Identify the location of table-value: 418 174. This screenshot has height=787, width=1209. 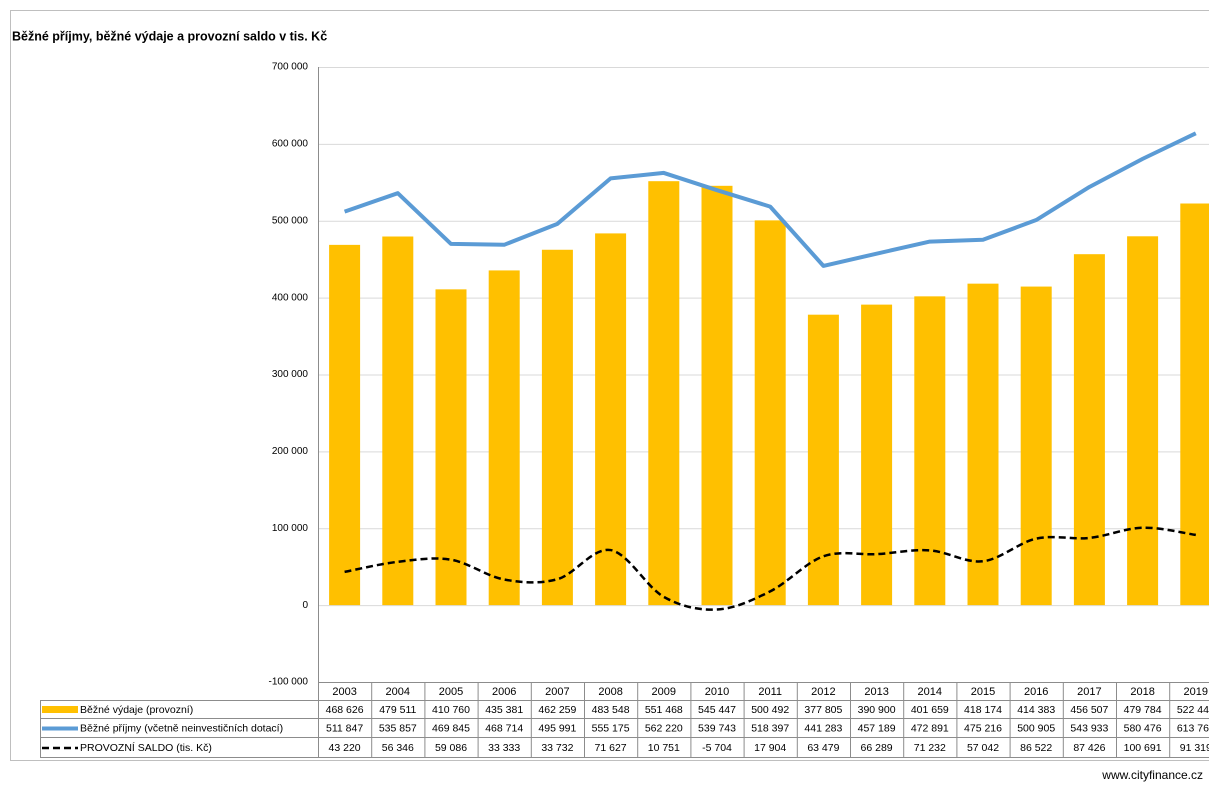
(983, 710).